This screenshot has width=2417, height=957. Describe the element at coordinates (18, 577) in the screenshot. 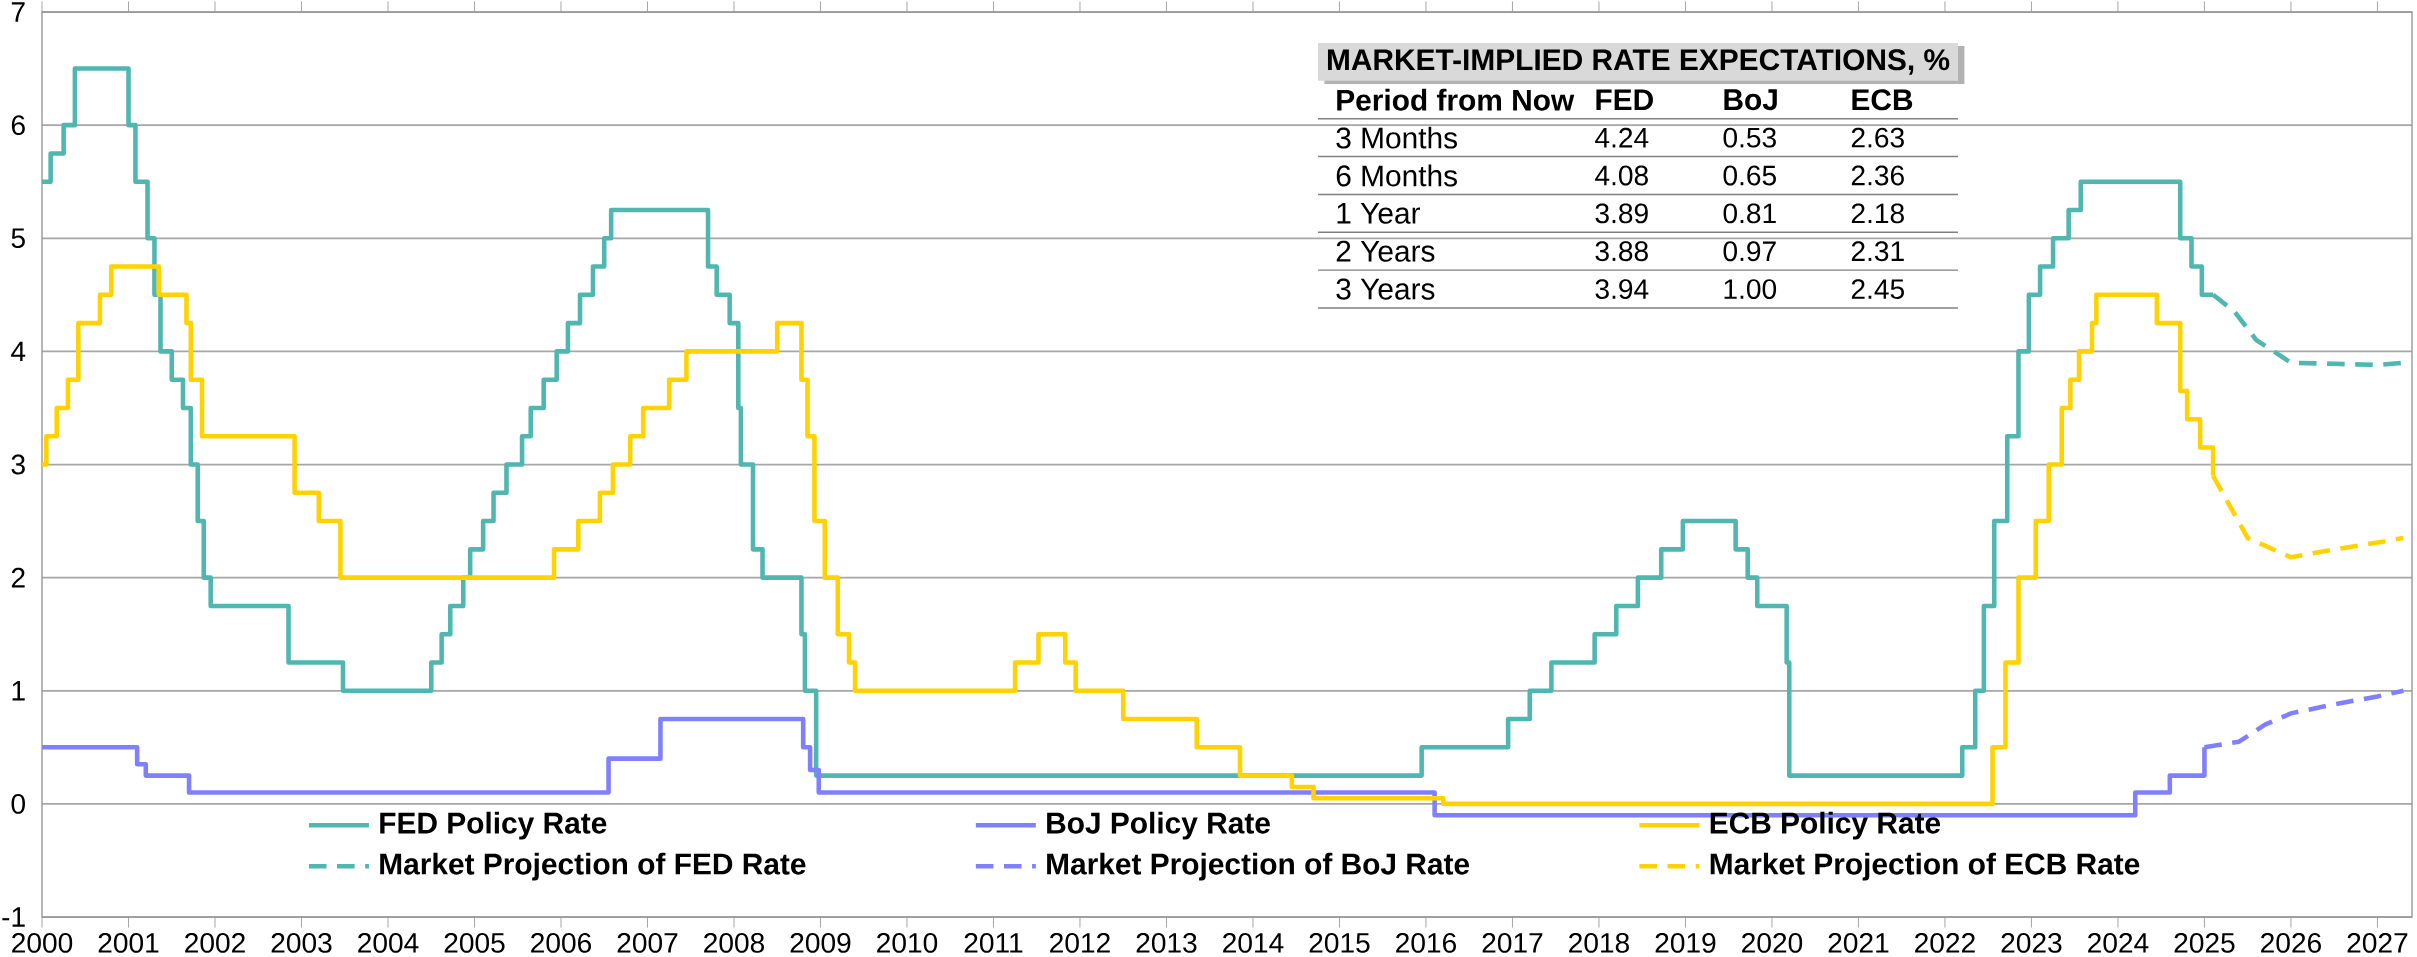

I see `y-tick-label: 2` at that location.